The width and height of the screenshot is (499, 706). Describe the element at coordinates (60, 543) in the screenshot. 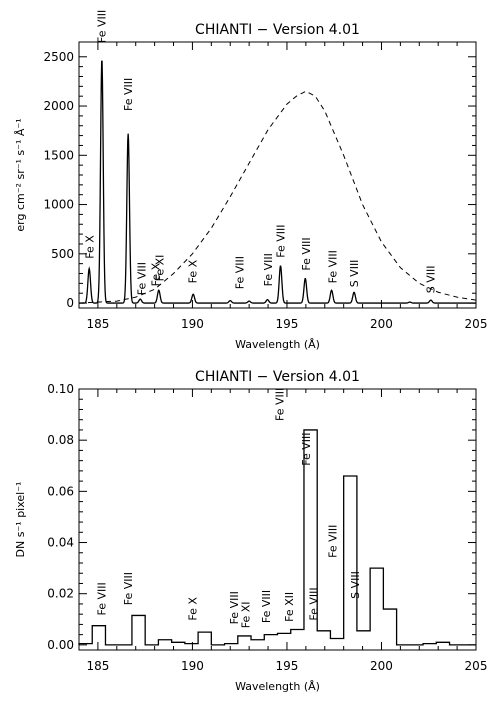

I see `y-tick-label: 0.04` at that location.